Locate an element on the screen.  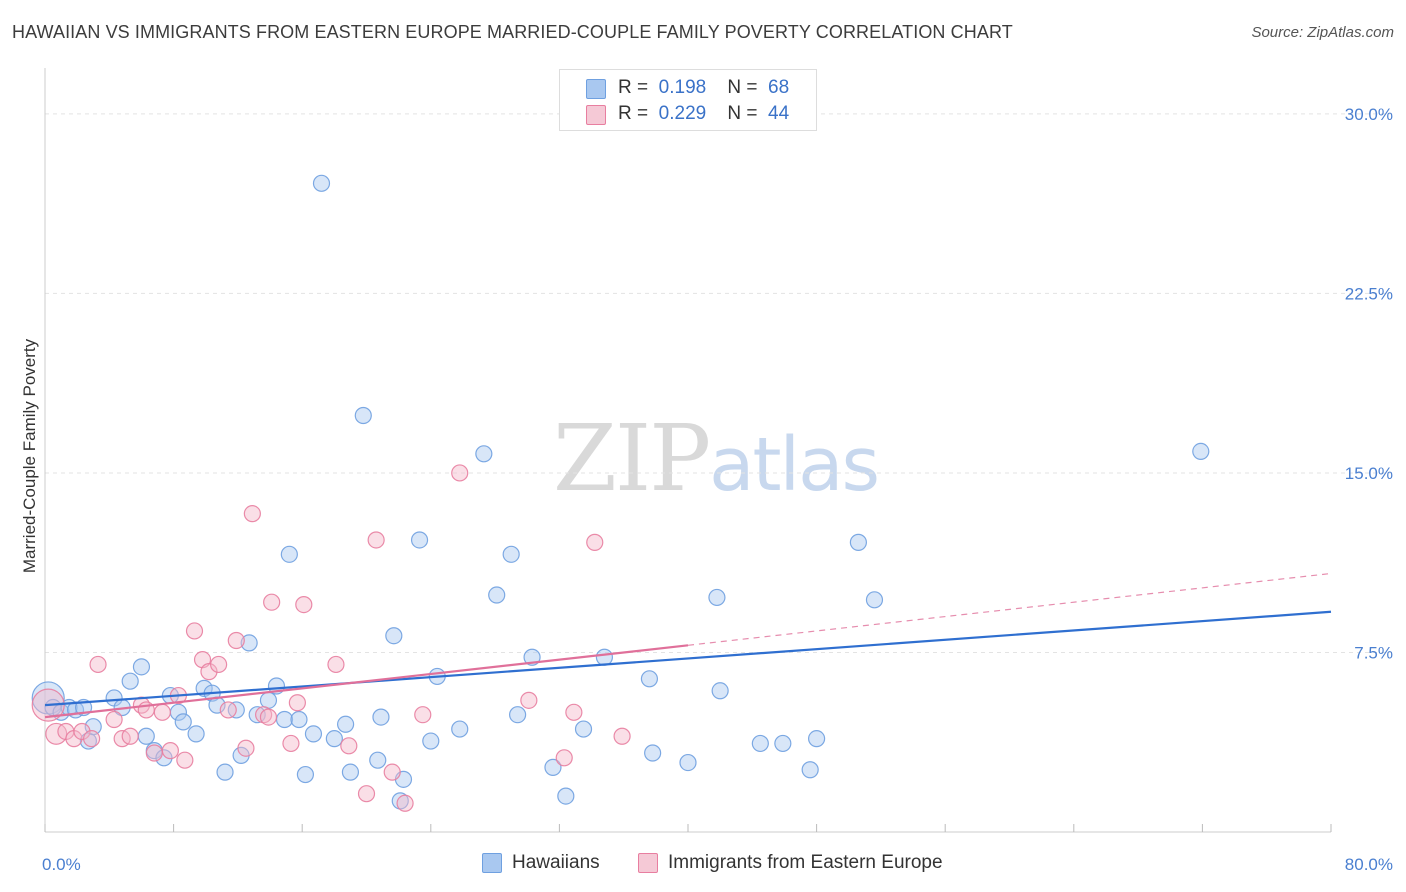
watermark-zip: ZIP is located at coordinates (632, 458).